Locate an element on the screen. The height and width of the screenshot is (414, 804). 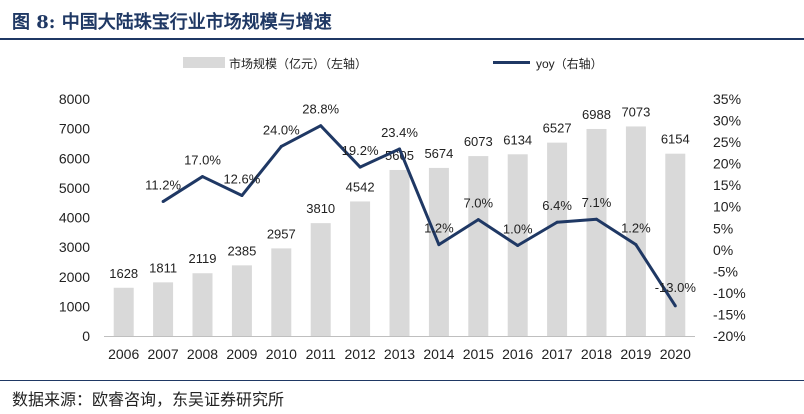
bar-value-label: 4542 is located at coordinates (360, 186).